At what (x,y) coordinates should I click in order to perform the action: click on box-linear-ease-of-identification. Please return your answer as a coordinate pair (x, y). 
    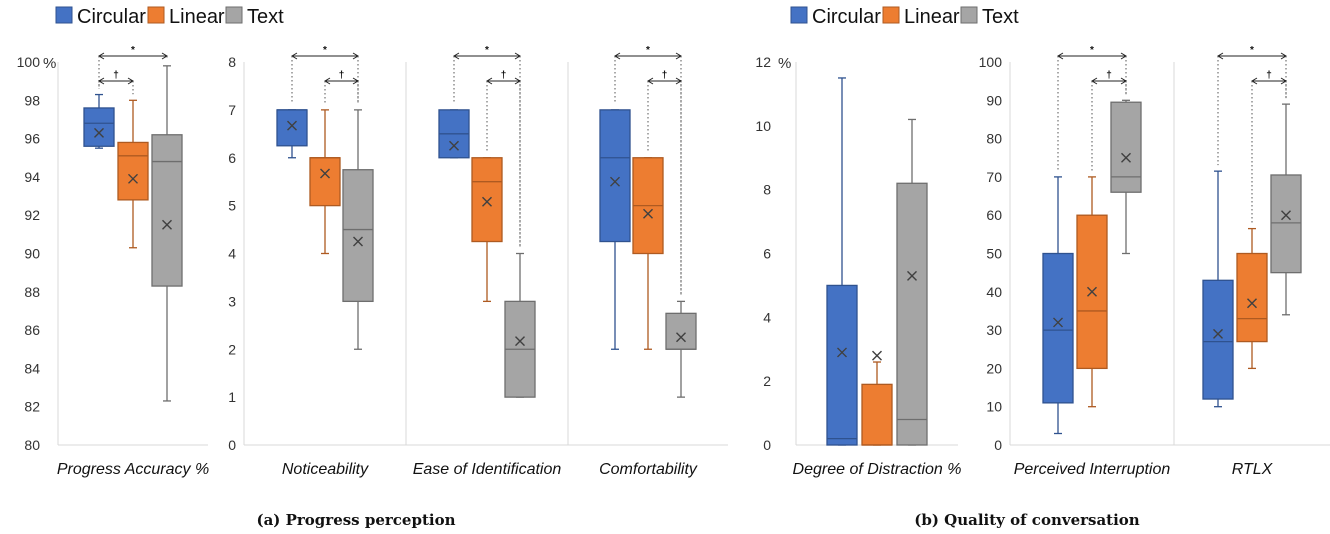
    Looking at the image, I should click on (487, 230).